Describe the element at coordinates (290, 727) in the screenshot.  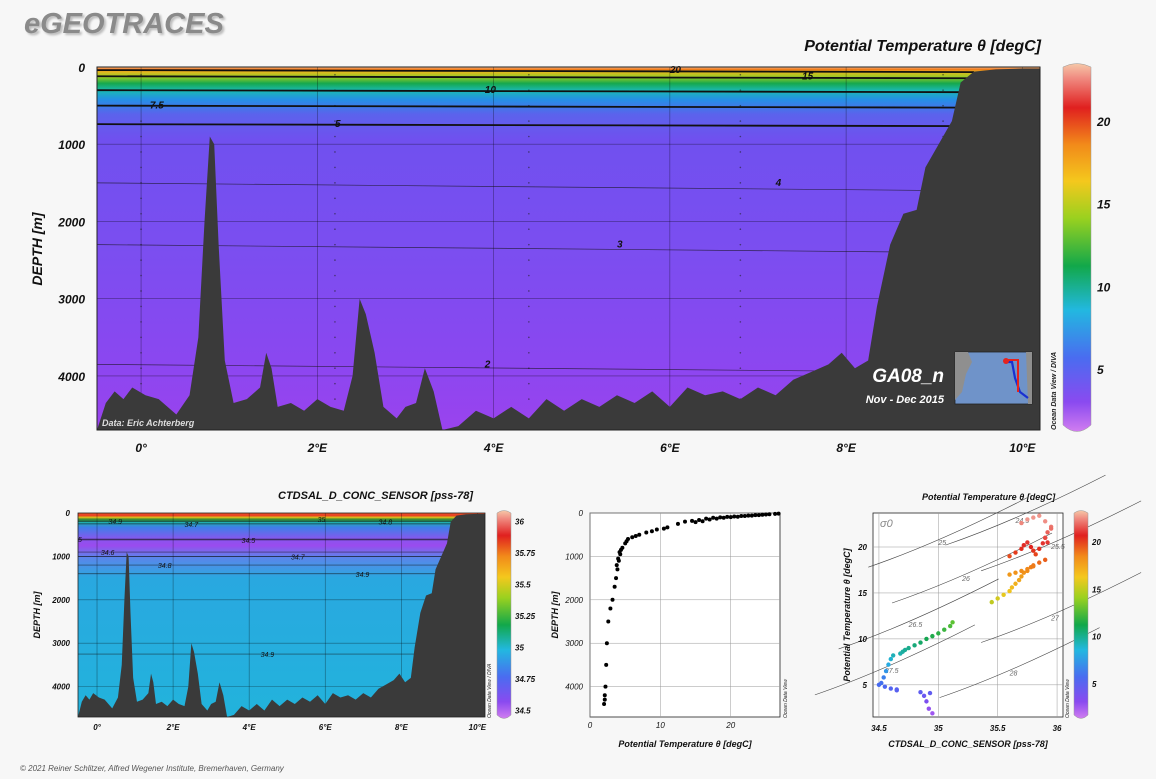
I see `salinity-x-ticks: 0° 2°E 4°E 6°E 8°E 10°E` at that location.